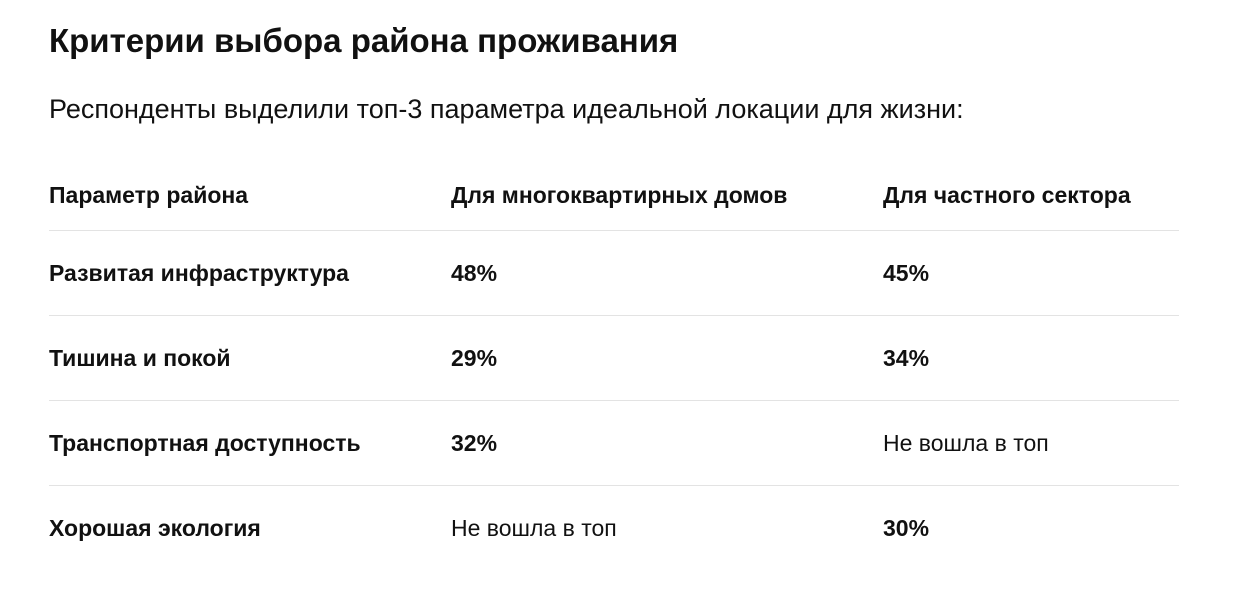 Image resolution: width=1240 pixels, height=602 pixels. I want to click on table-cell: 30%, so click(906, 527).